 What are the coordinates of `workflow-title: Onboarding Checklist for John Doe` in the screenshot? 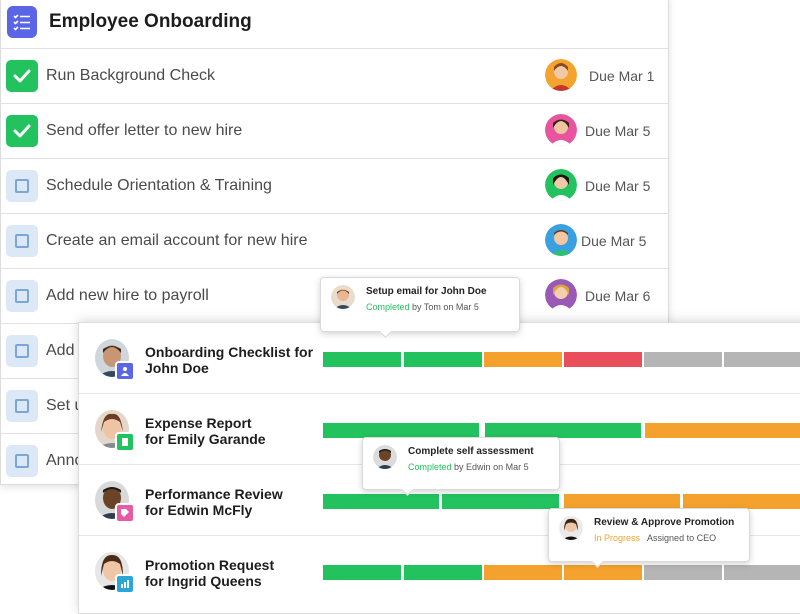 It's located at (229, 360).